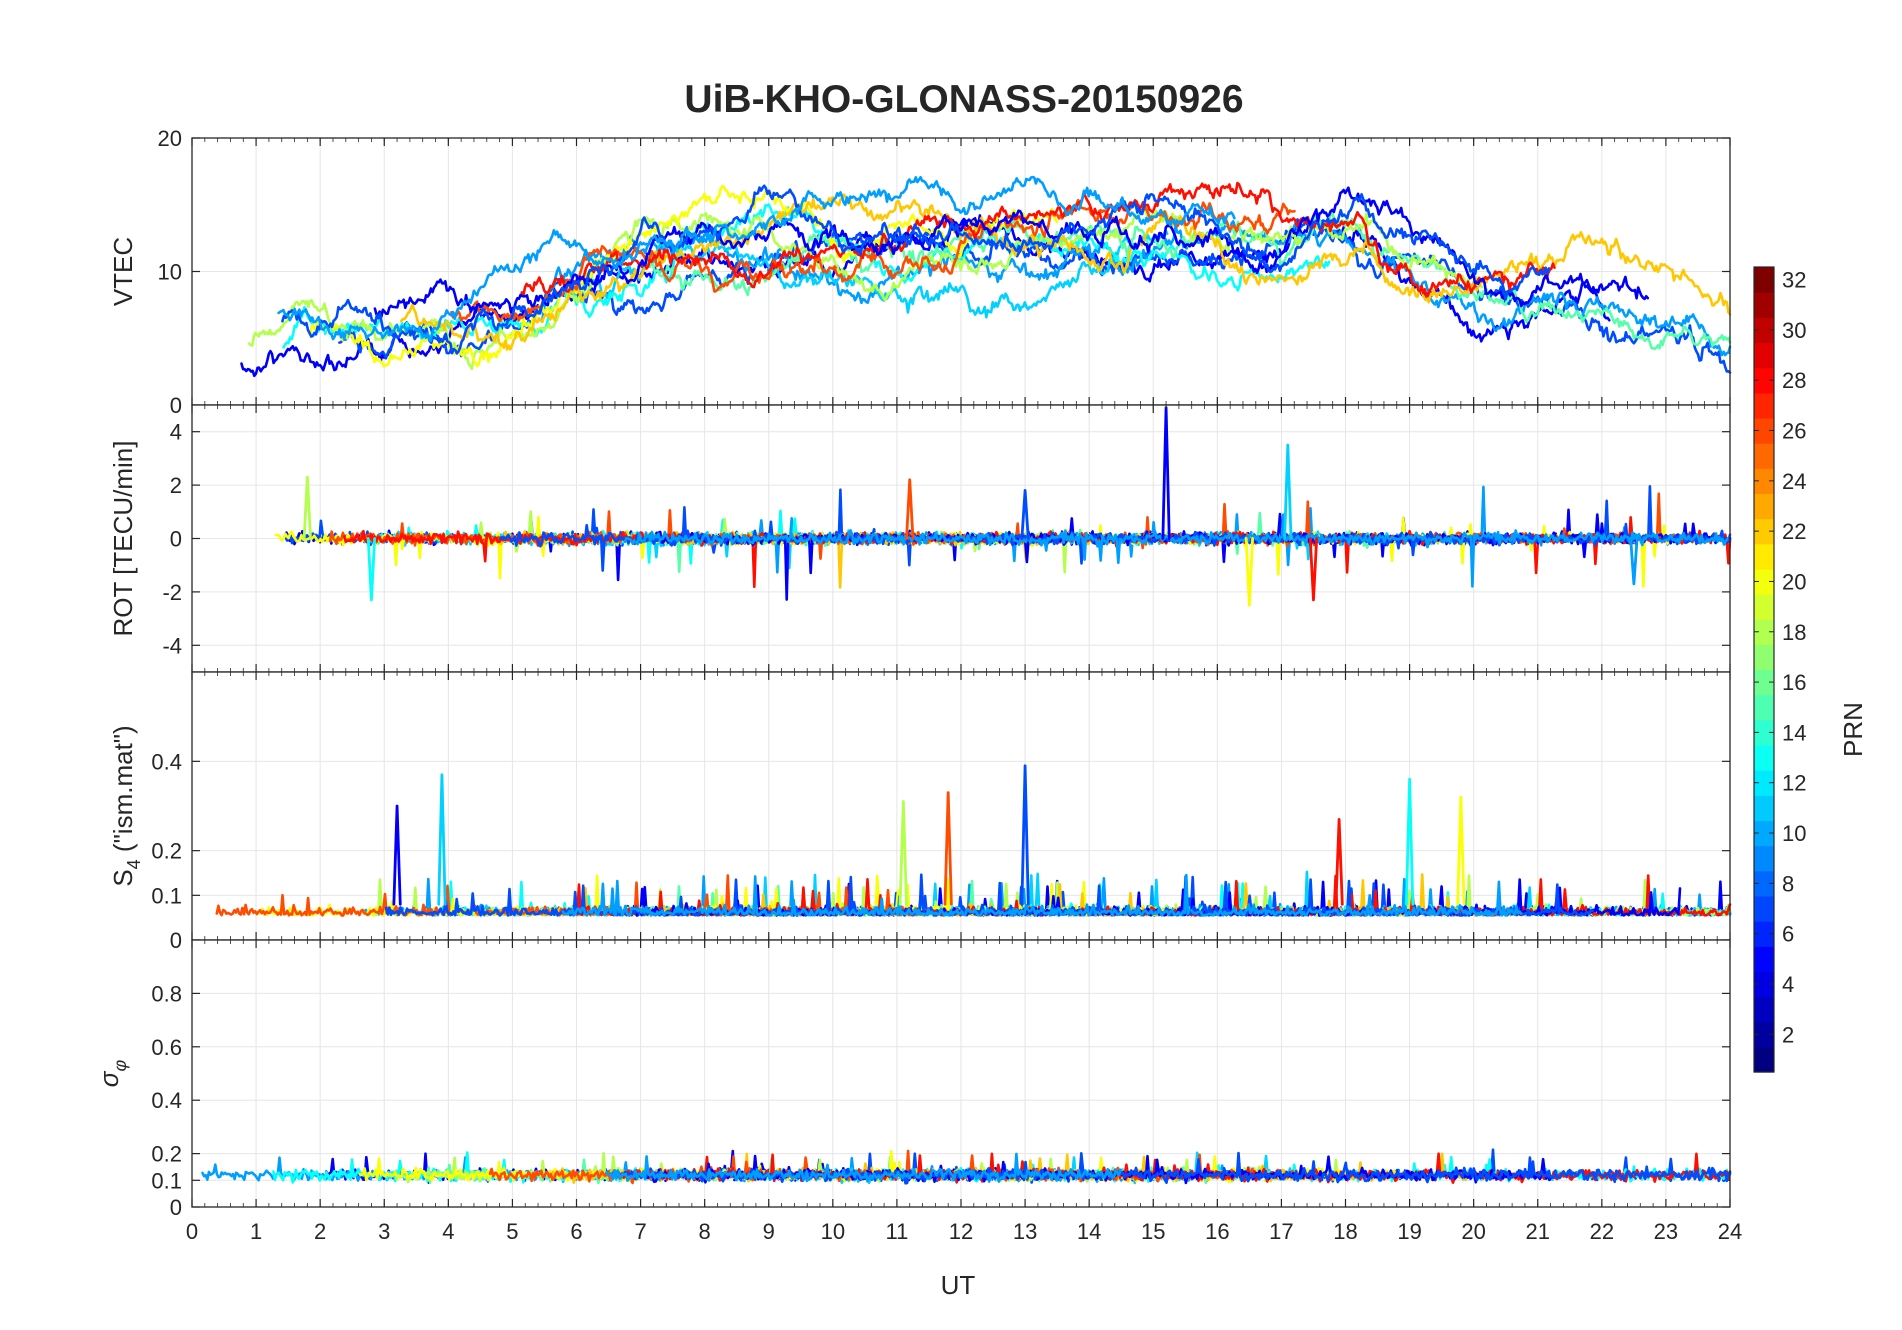 This screenshot has width=1902, height=1330. What do you see at coordinates (963, 99) in the screenshot?
I see `chart-title: UiB-KHO-GLONASS-20150926` at bounding box center [963, 99].